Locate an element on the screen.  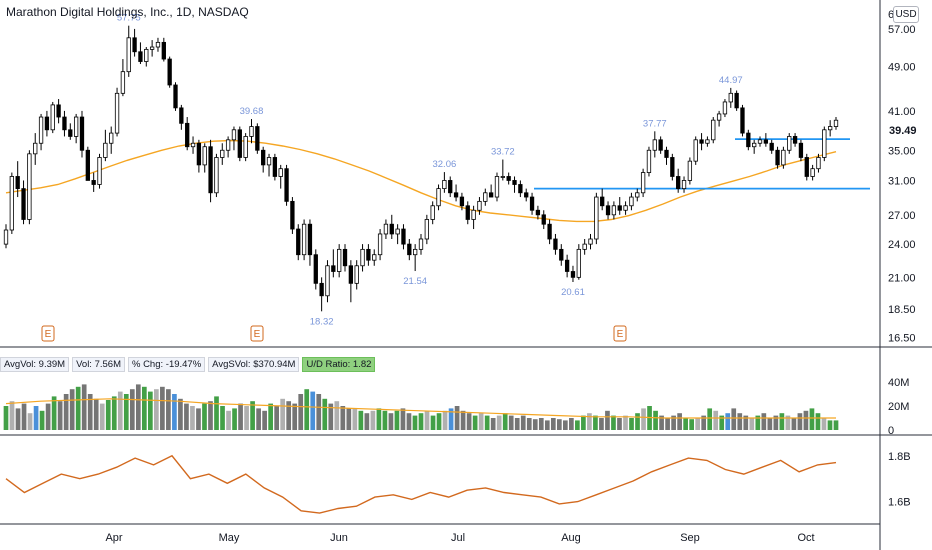
volume-axis-label: 0 is located at coordinates (891, 431).